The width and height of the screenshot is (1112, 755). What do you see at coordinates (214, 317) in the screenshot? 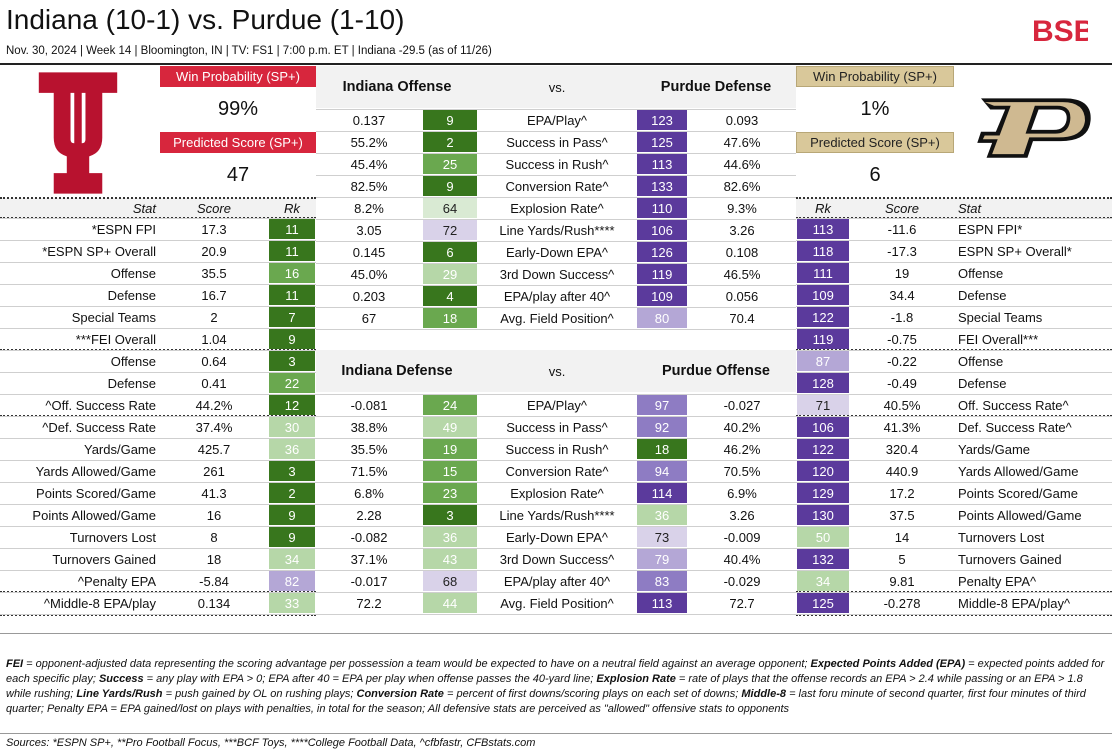
I see `indiana-stat-score: 2` at bounding box center [214, 317].